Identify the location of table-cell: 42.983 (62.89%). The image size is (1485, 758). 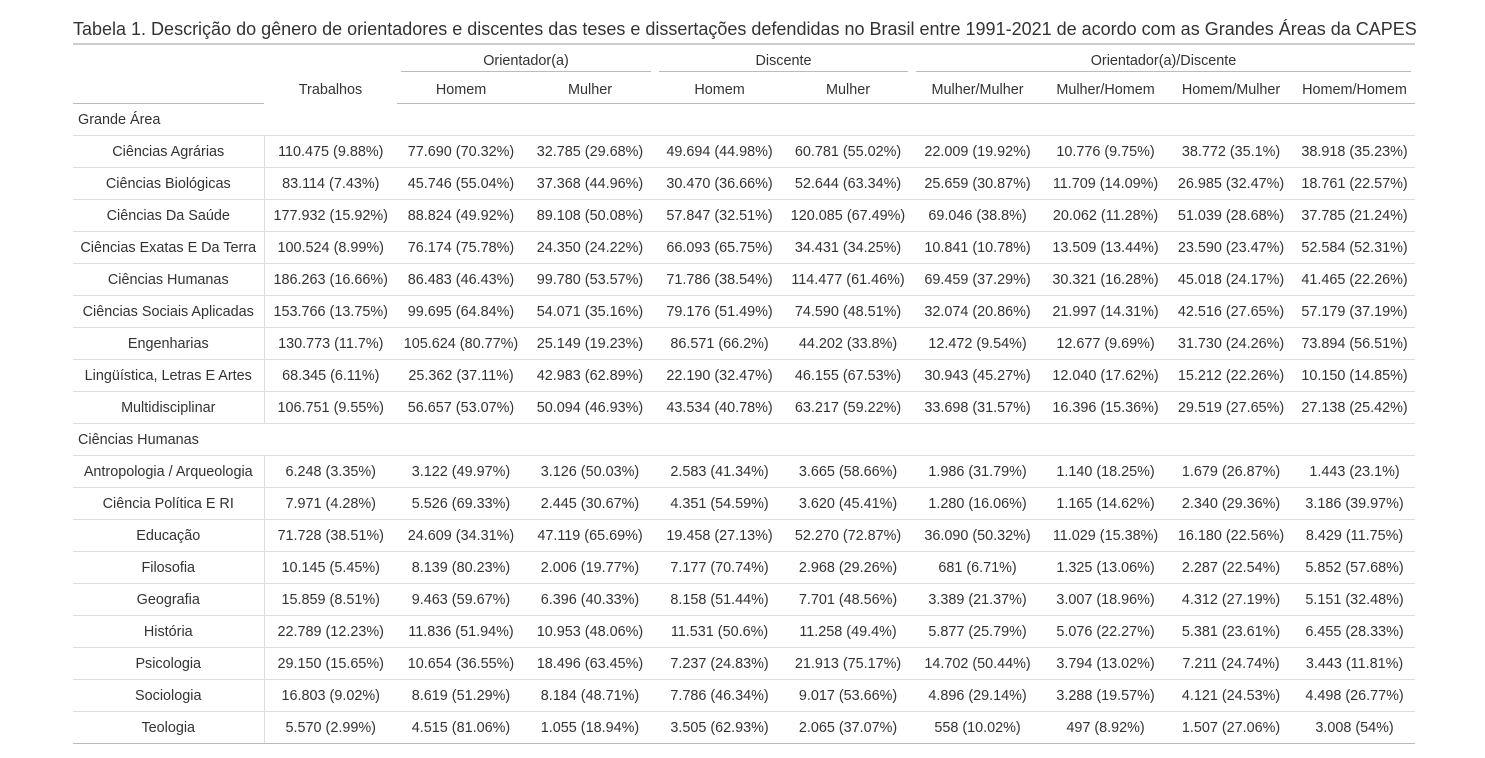
(590, 375).